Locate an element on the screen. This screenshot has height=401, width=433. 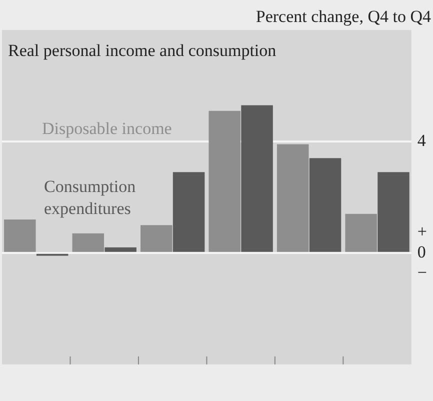
text: Real personal income and consumption is located at coordinates (142, 50).